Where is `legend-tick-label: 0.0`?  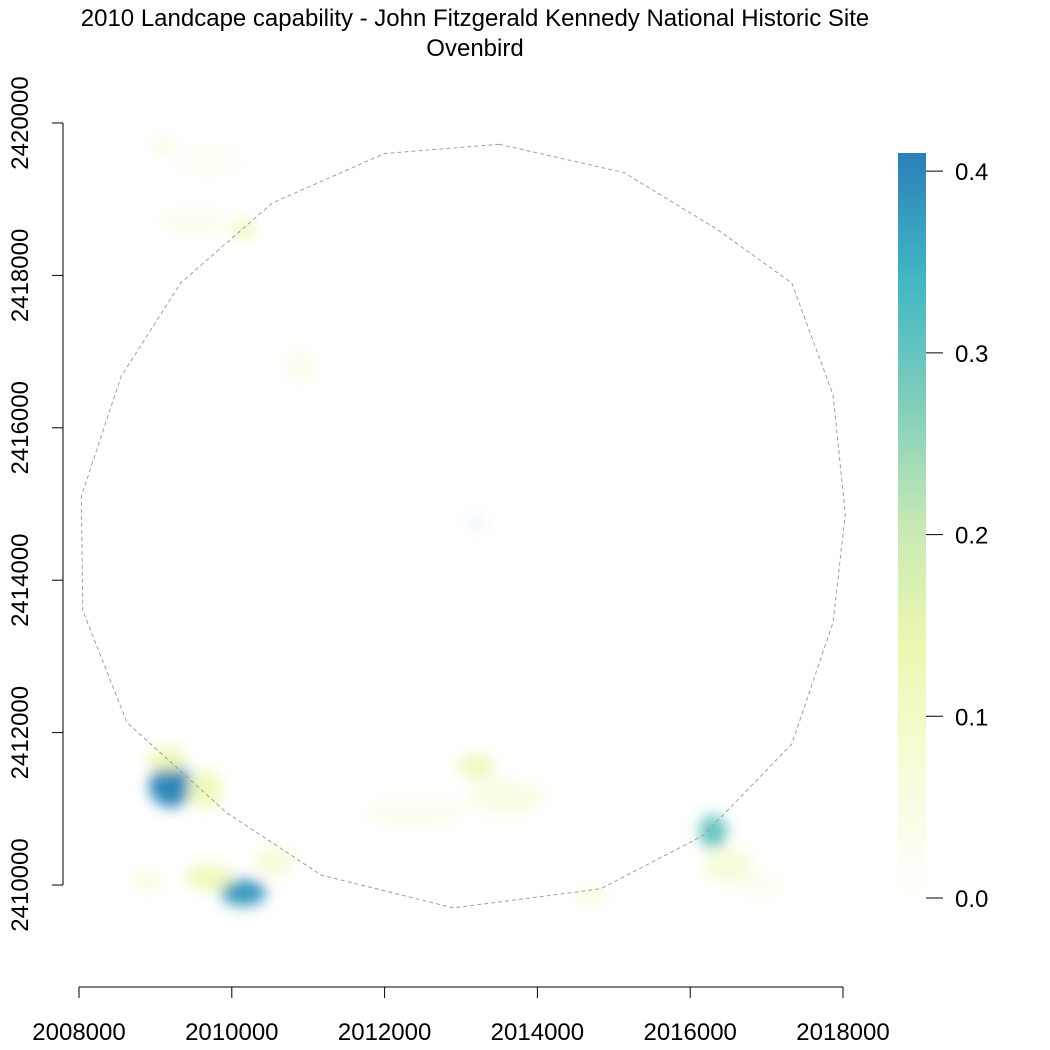 legend-tick-label: 0.0 is located at coordinates (971, 899).